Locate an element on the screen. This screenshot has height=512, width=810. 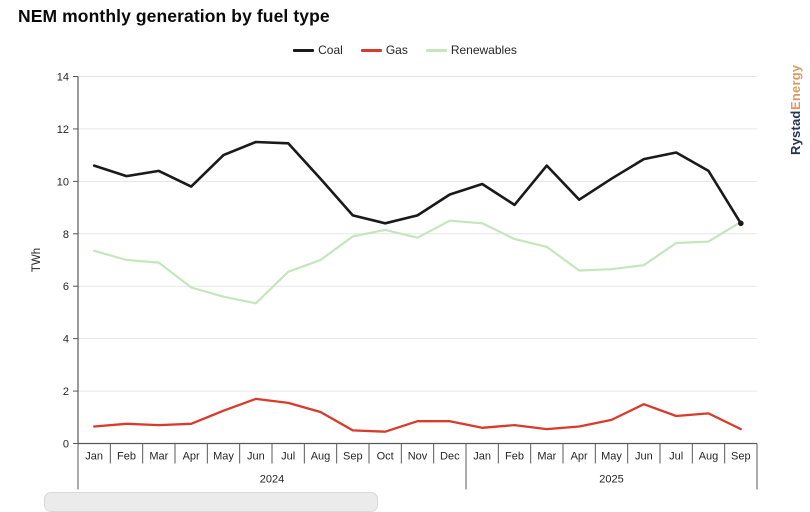
legend-item-renewables: Renewables is located at coordinates (471, 50).